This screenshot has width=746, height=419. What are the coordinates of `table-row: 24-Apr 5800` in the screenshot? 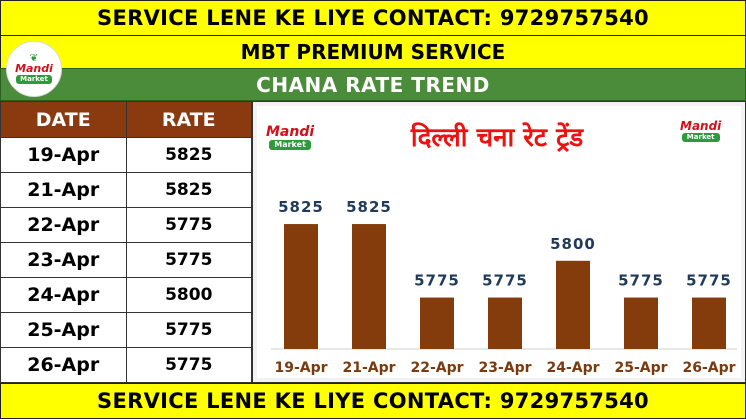 It's located at (126, 295).